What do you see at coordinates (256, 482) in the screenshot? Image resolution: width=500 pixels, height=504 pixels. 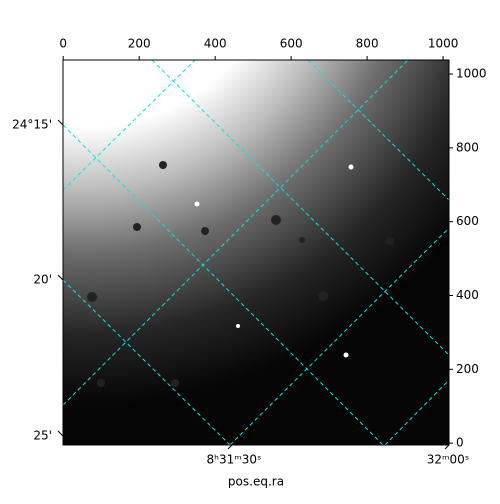 I see `x-axis-label: pos.eq.ra` at bounding box center [256, 482].